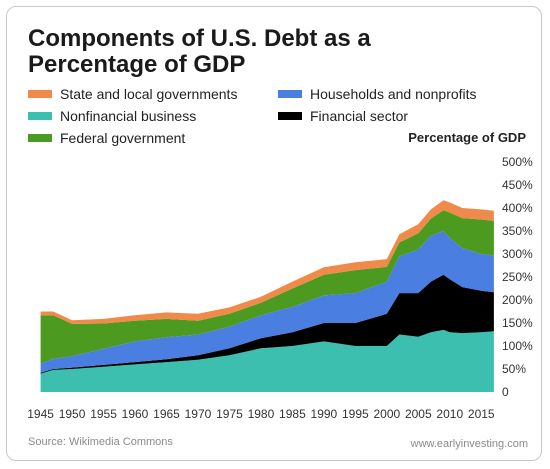 Image resolution: width=550 pixels, height=469 pixels. I want to click on x-tick-label: 1955, so click(103, 414).